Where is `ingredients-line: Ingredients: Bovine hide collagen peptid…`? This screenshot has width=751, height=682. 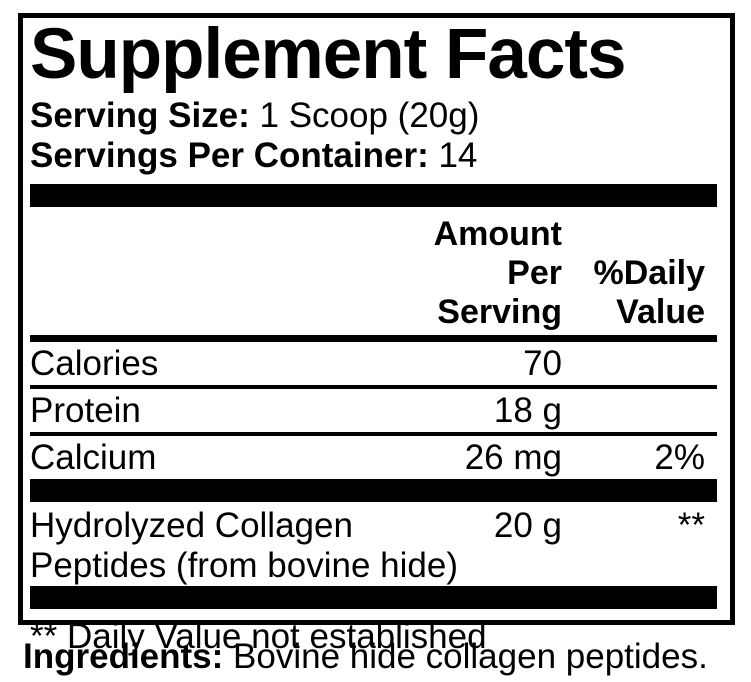
ingredients-line: Ingredients: Bovine hide collagen peptid… is located at coordinates (365, 657).